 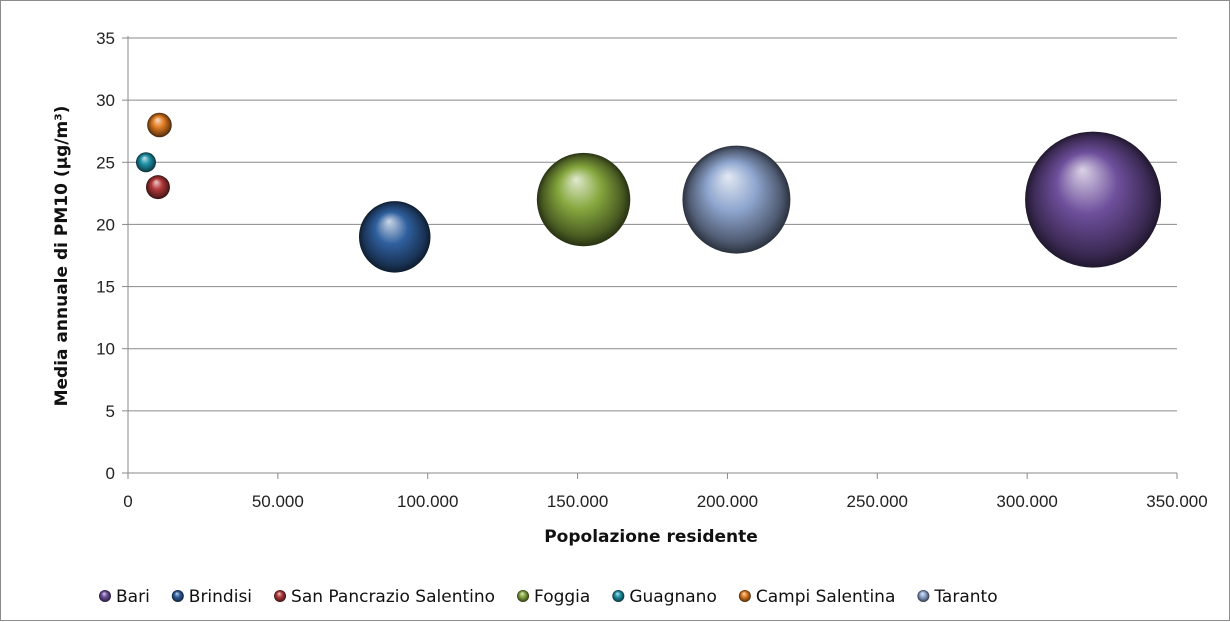 I want to click on bubble-campi-salentina, so click(x=159, y=125).